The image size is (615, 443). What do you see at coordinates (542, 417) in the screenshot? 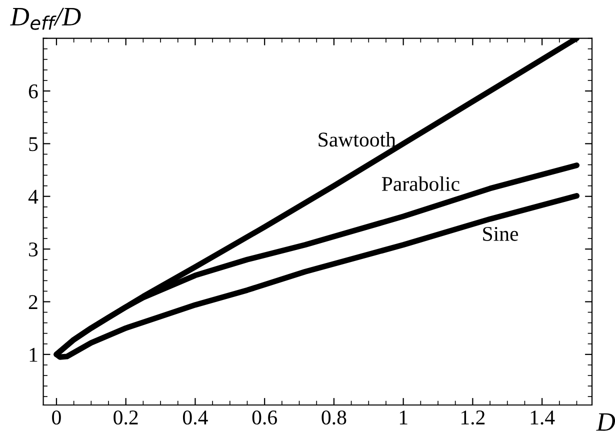
I see `x-tick-label: 1.4` at bounding box center [542, 417].